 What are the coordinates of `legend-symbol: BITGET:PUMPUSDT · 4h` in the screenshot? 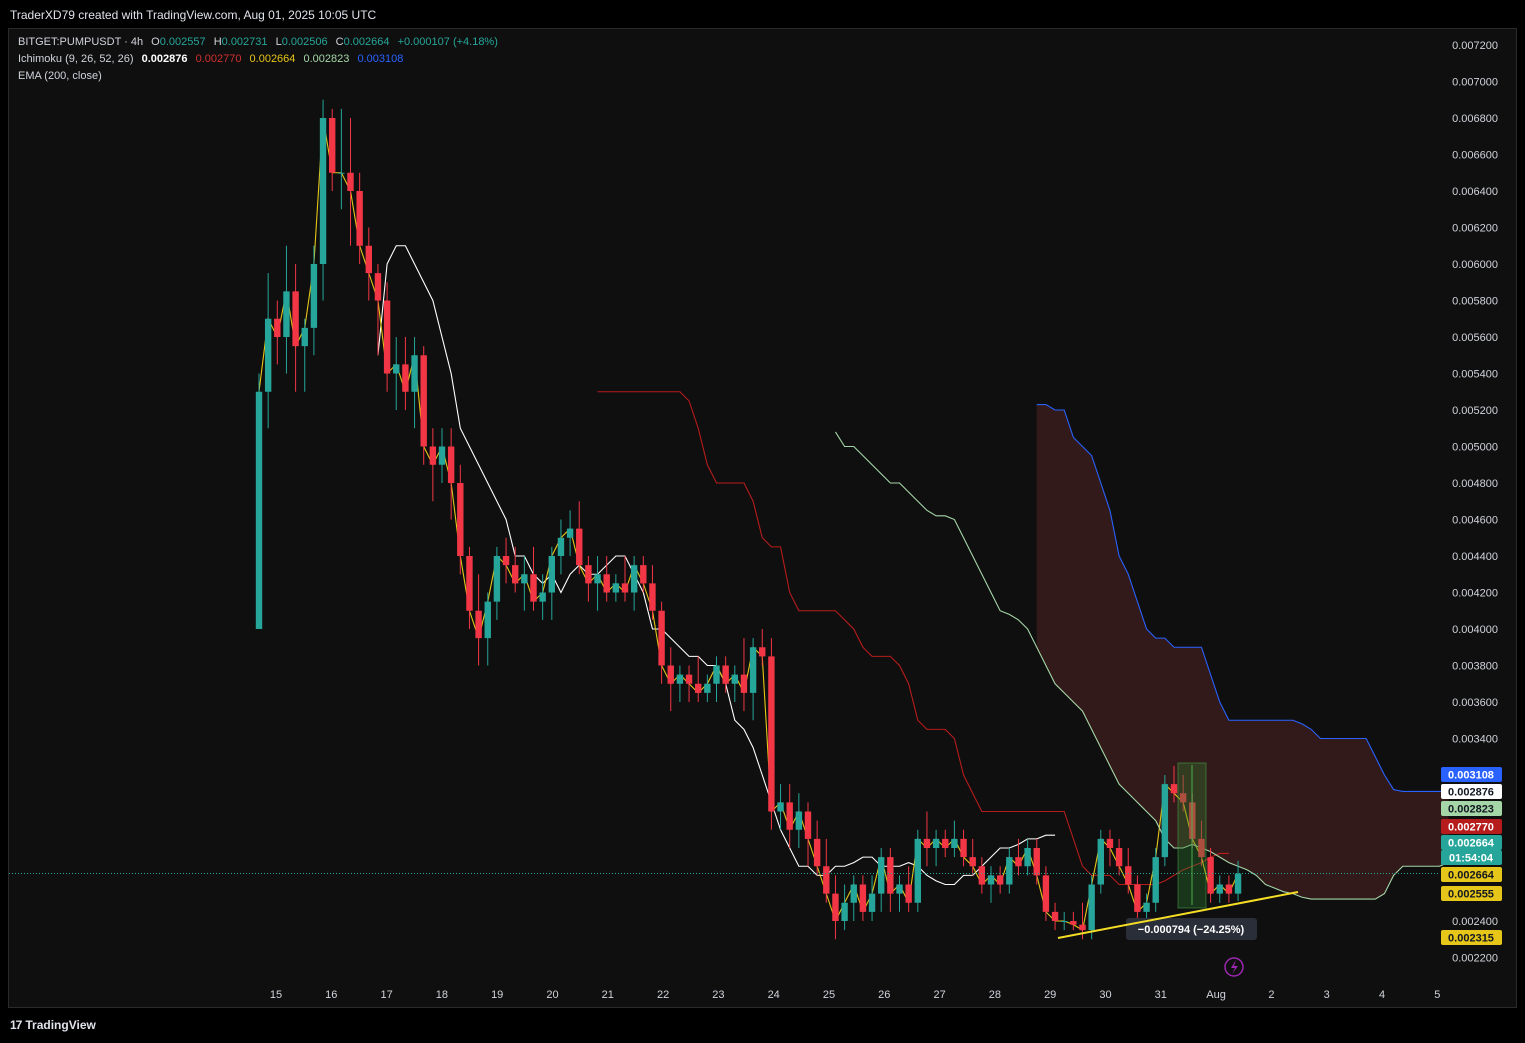 It's located at (81, 42).